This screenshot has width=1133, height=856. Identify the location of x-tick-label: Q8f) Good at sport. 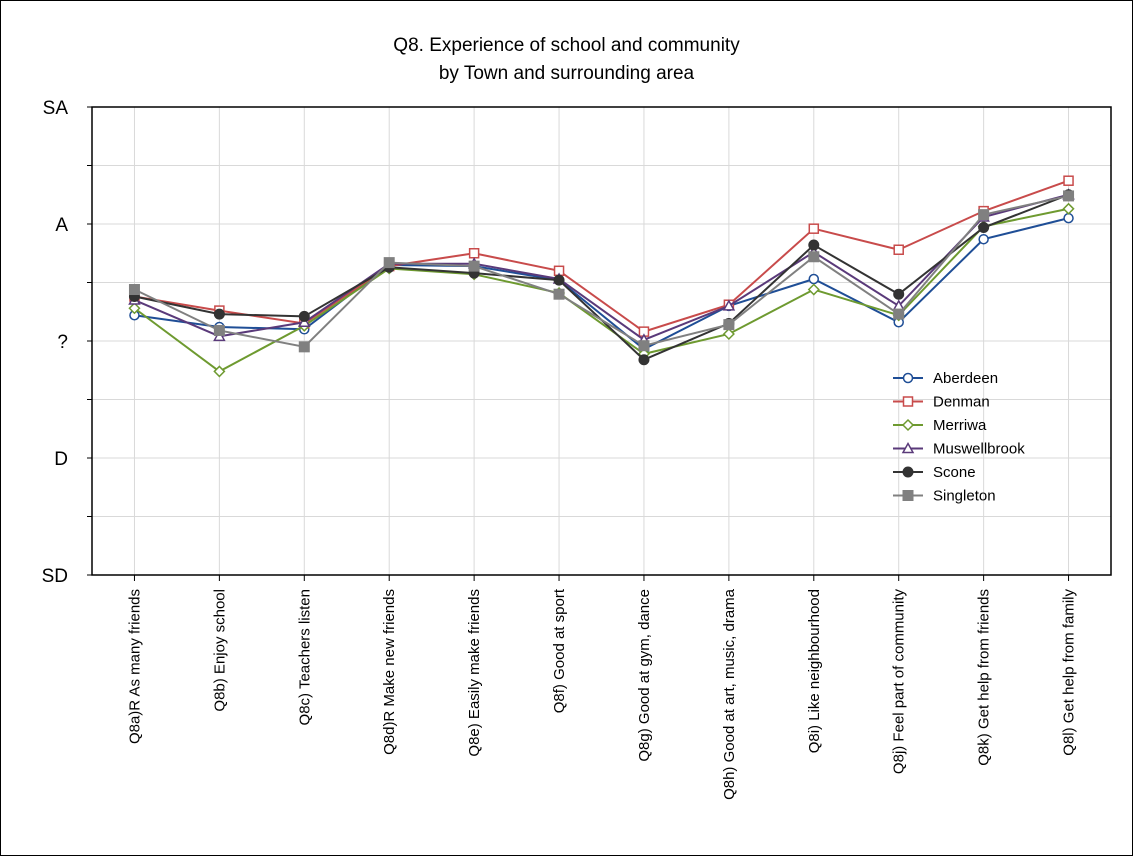
(559, 650).